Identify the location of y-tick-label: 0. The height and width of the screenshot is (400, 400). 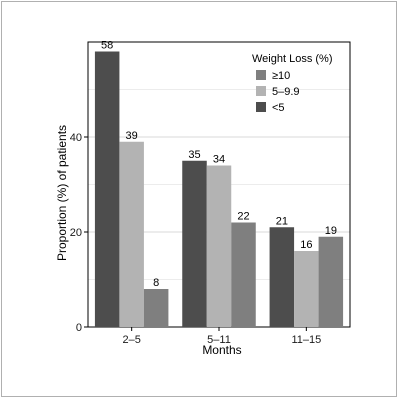
(79, 328).